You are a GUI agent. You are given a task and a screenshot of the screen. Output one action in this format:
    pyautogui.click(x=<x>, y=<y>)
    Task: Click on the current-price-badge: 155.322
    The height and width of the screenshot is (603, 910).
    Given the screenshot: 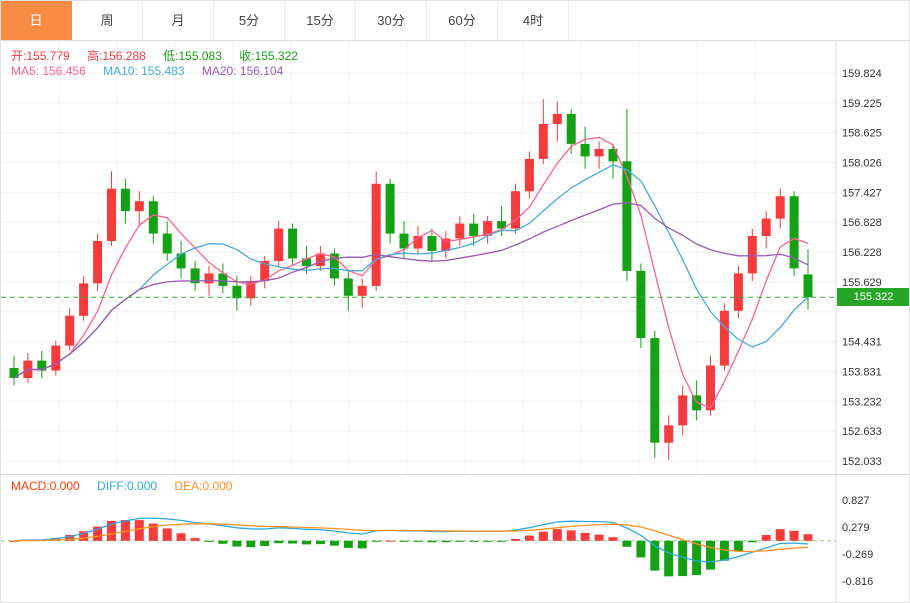 What is the action you would take?
    pyautogui.click(x=873, y=297)
    